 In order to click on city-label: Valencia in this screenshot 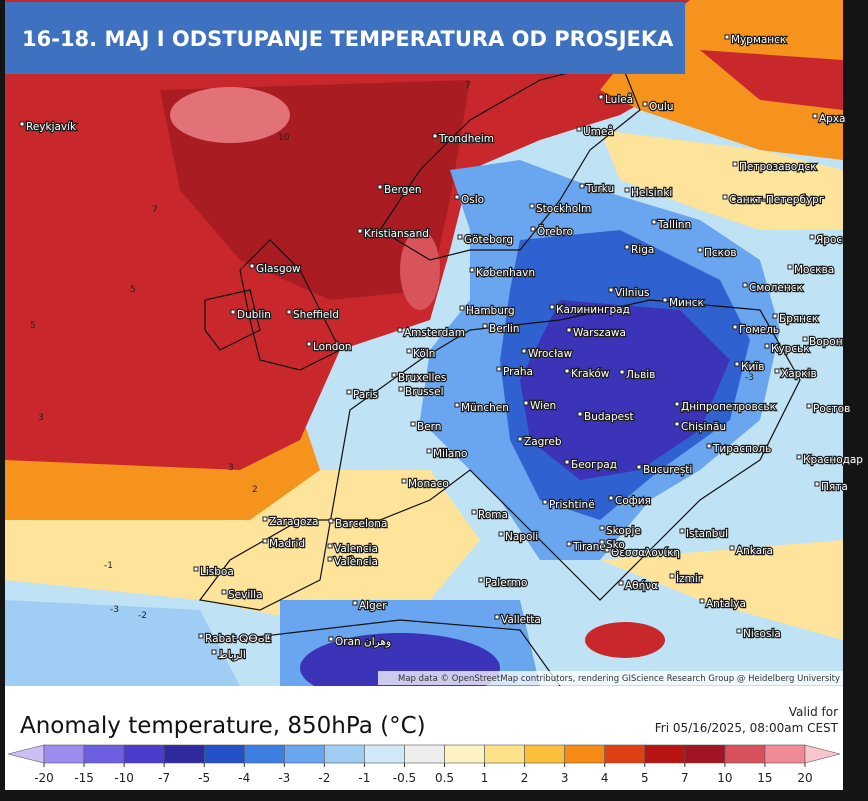, I will do `click(356, 549)`.